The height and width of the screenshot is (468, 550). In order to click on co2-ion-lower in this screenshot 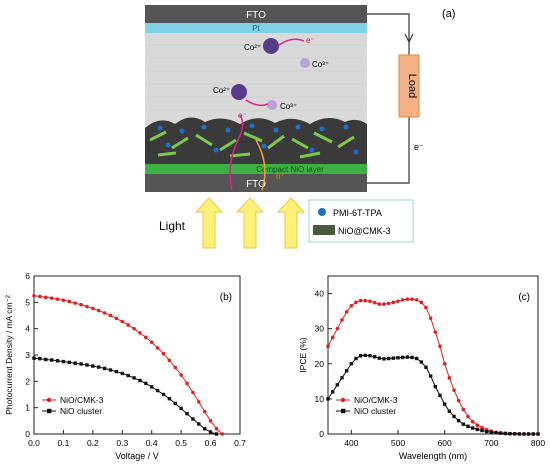, I will do `click(239, 92)`.